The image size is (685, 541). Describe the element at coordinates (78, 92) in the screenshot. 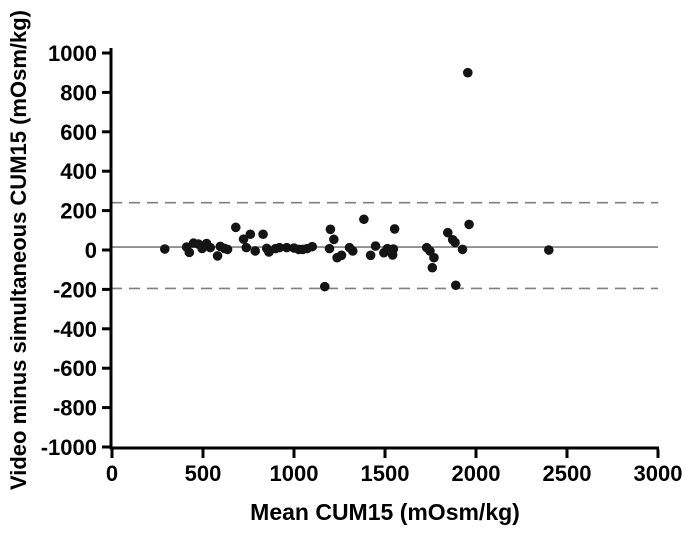

I see `y-tick-label: 800` at that location.